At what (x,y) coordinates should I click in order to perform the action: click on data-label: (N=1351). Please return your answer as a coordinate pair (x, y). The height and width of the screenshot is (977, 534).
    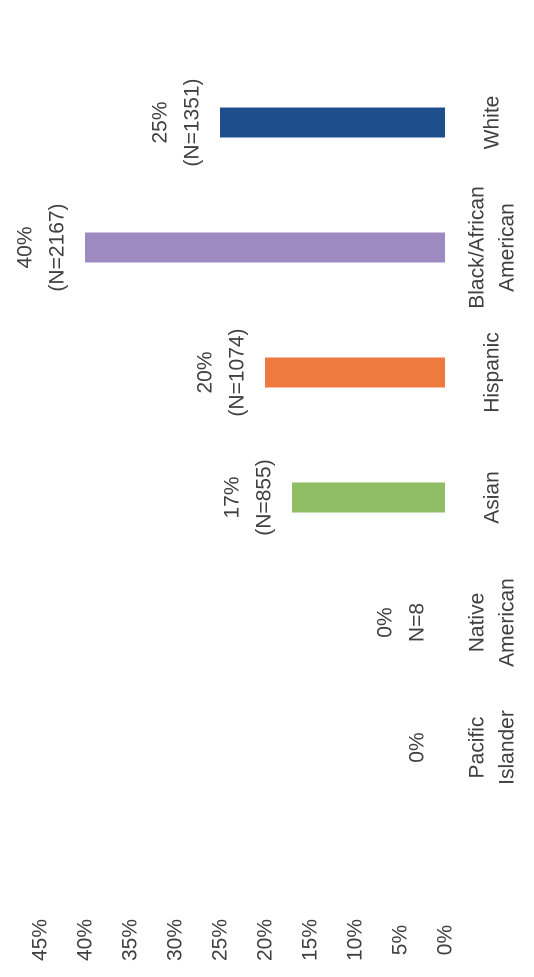
    Looking at the image, I should click on (192, 122).